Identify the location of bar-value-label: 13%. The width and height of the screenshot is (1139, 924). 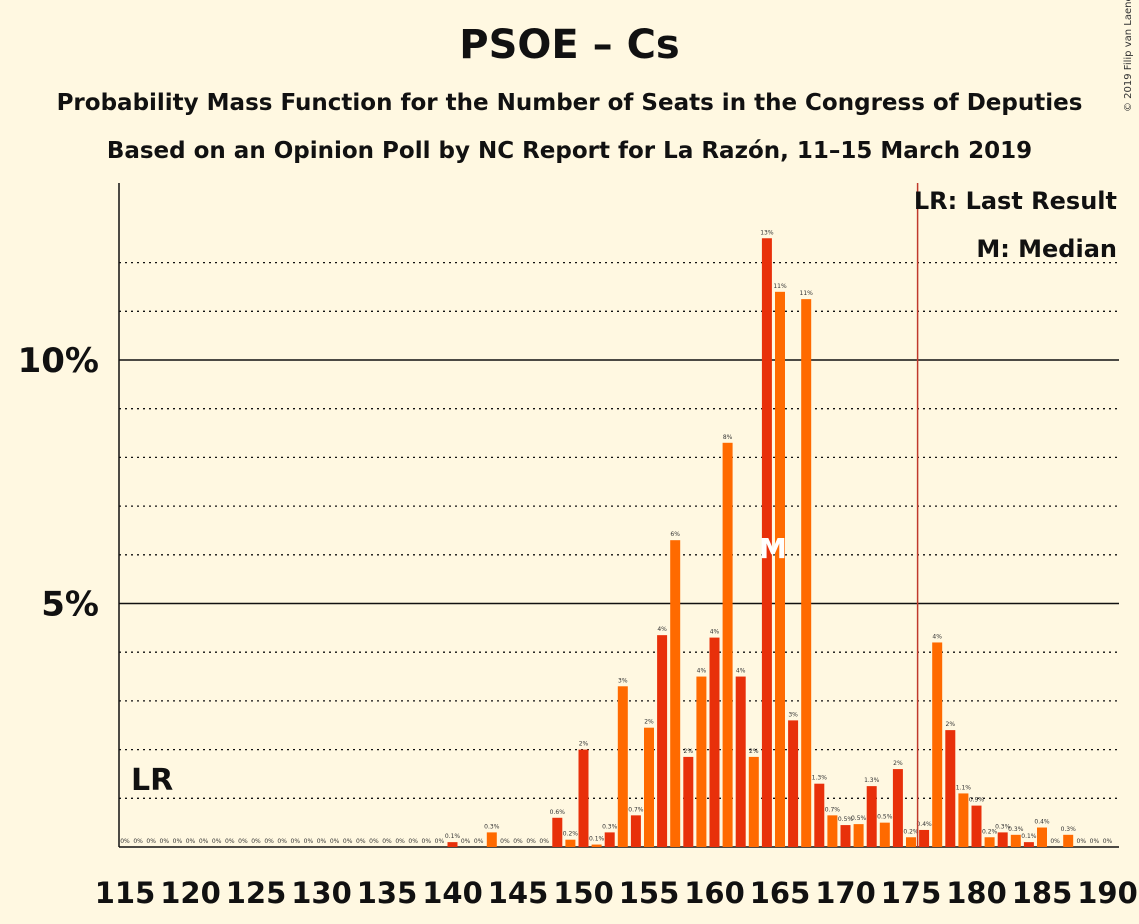
(767, 232).